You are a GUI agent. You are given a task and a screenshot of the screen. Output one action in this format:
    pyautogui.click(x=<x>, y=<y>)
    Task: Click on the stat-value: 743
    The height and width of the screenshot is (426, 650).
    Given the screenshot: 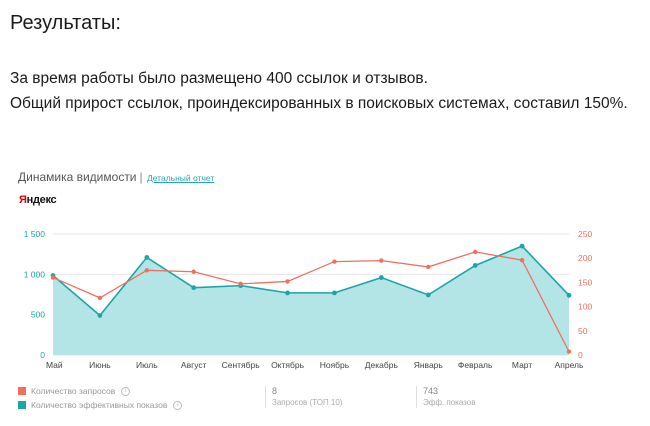 What is the action you would take?
    pyautogui.click(x=431, y=391)
    